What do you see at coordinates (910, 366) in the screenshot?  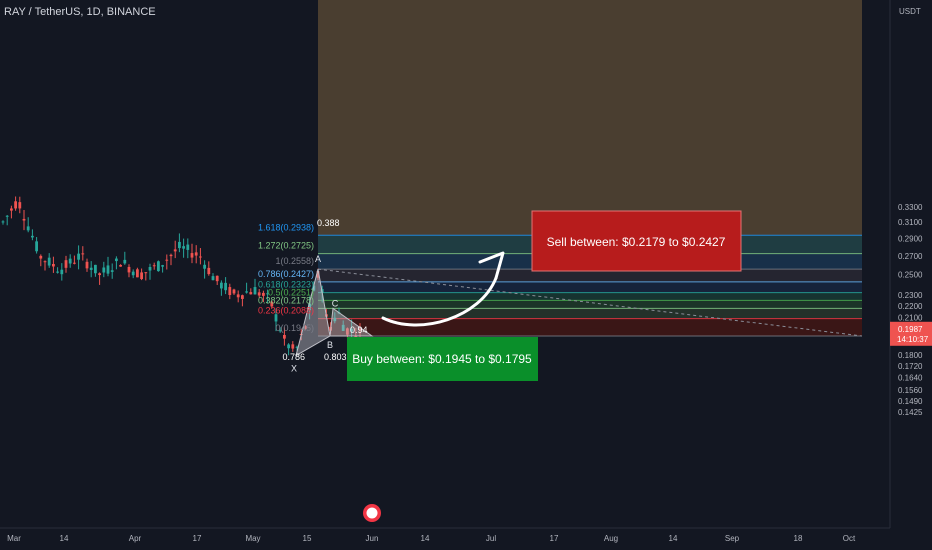 I see `price-tick-label: 0.1720` at bounding box center [910, 366].